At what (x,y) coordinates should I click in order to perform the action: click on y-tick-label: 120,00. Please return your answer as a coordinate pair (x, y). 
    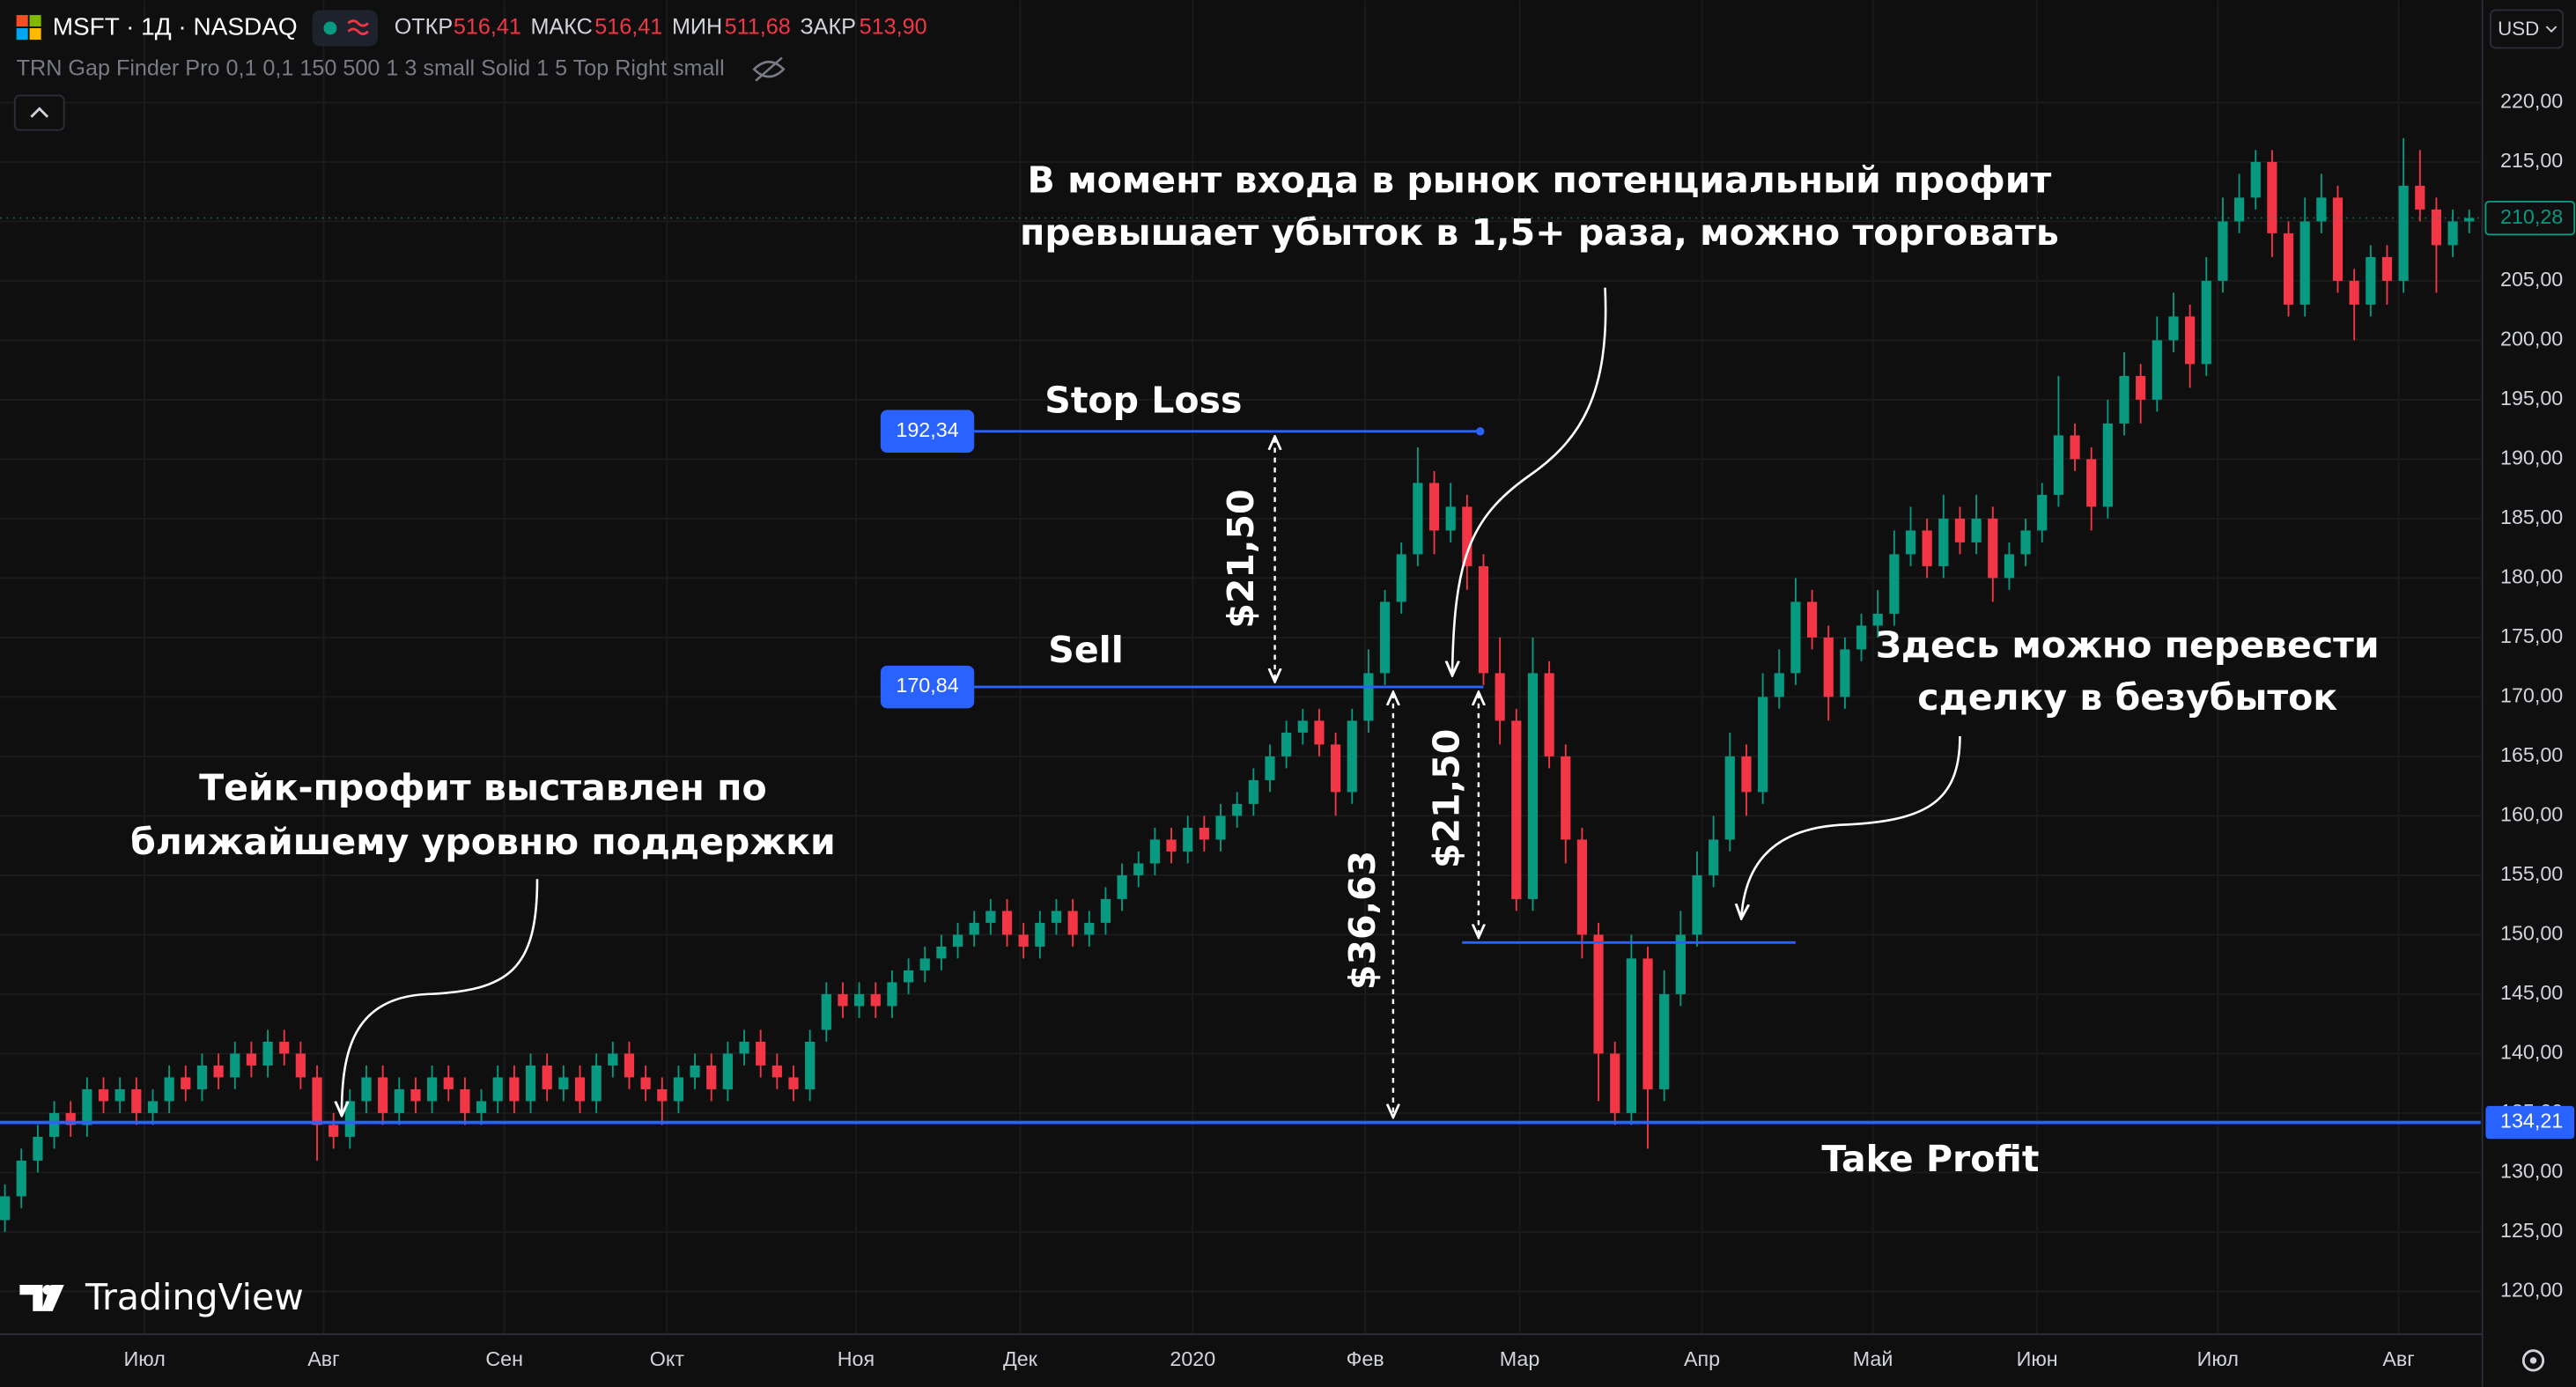
    Looking at the image, I should click on (2531, 1290).